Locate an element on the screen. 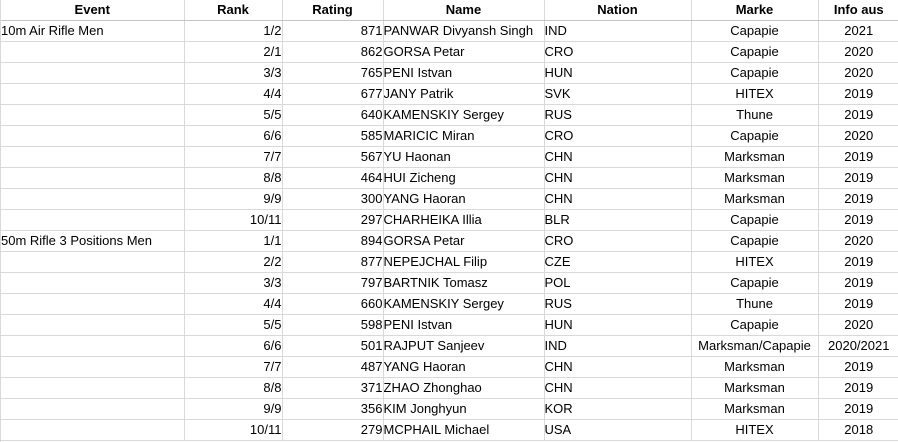 The height and width of the screenshot is (442, 898). cell-nation: HUN is located at coordinates (618, 325).